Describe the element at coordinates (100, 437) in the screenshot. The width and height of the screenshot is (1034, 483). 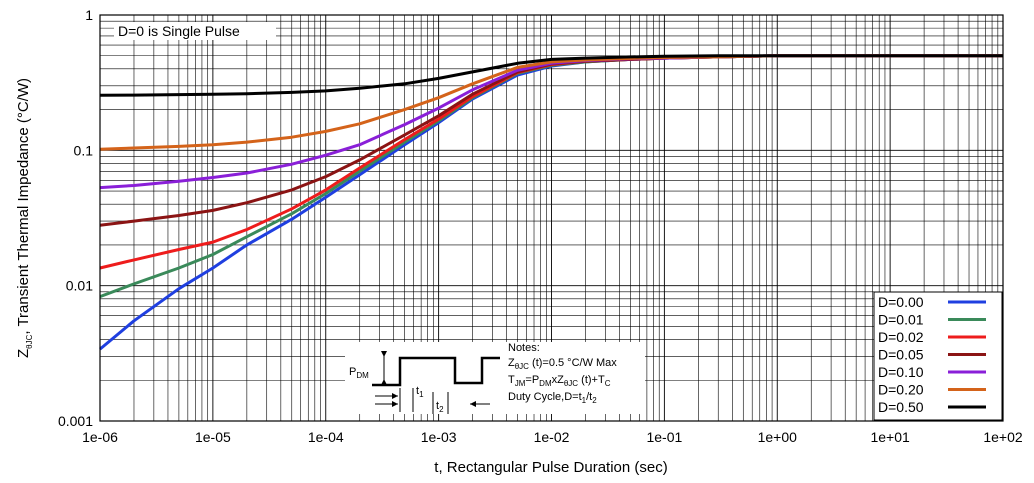
I see `x-tick-label: 1e-06` at that location.